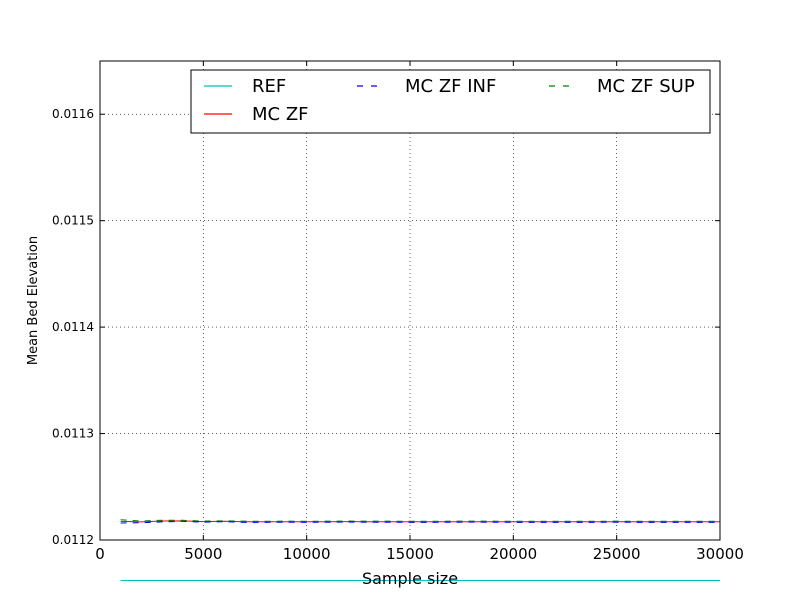 Image resolution: width=800 pixels, height=600 pixels. I want to click on legend-label: MC ZF SUP, so click(646, 86).